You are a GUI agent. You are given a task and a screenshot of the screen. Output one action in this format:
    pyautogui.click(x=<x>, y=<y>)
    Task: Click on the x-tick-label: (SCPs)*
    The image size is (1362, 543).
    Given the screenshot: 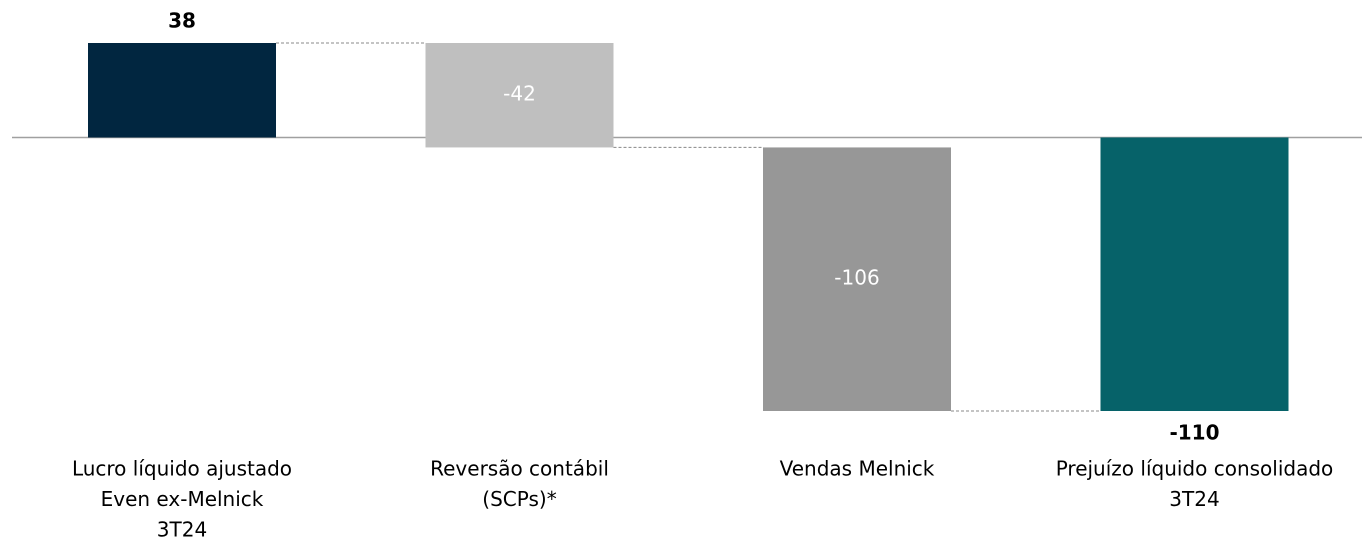 What is the action you would take?
    pyautogui.click(x=519, y=499)
    